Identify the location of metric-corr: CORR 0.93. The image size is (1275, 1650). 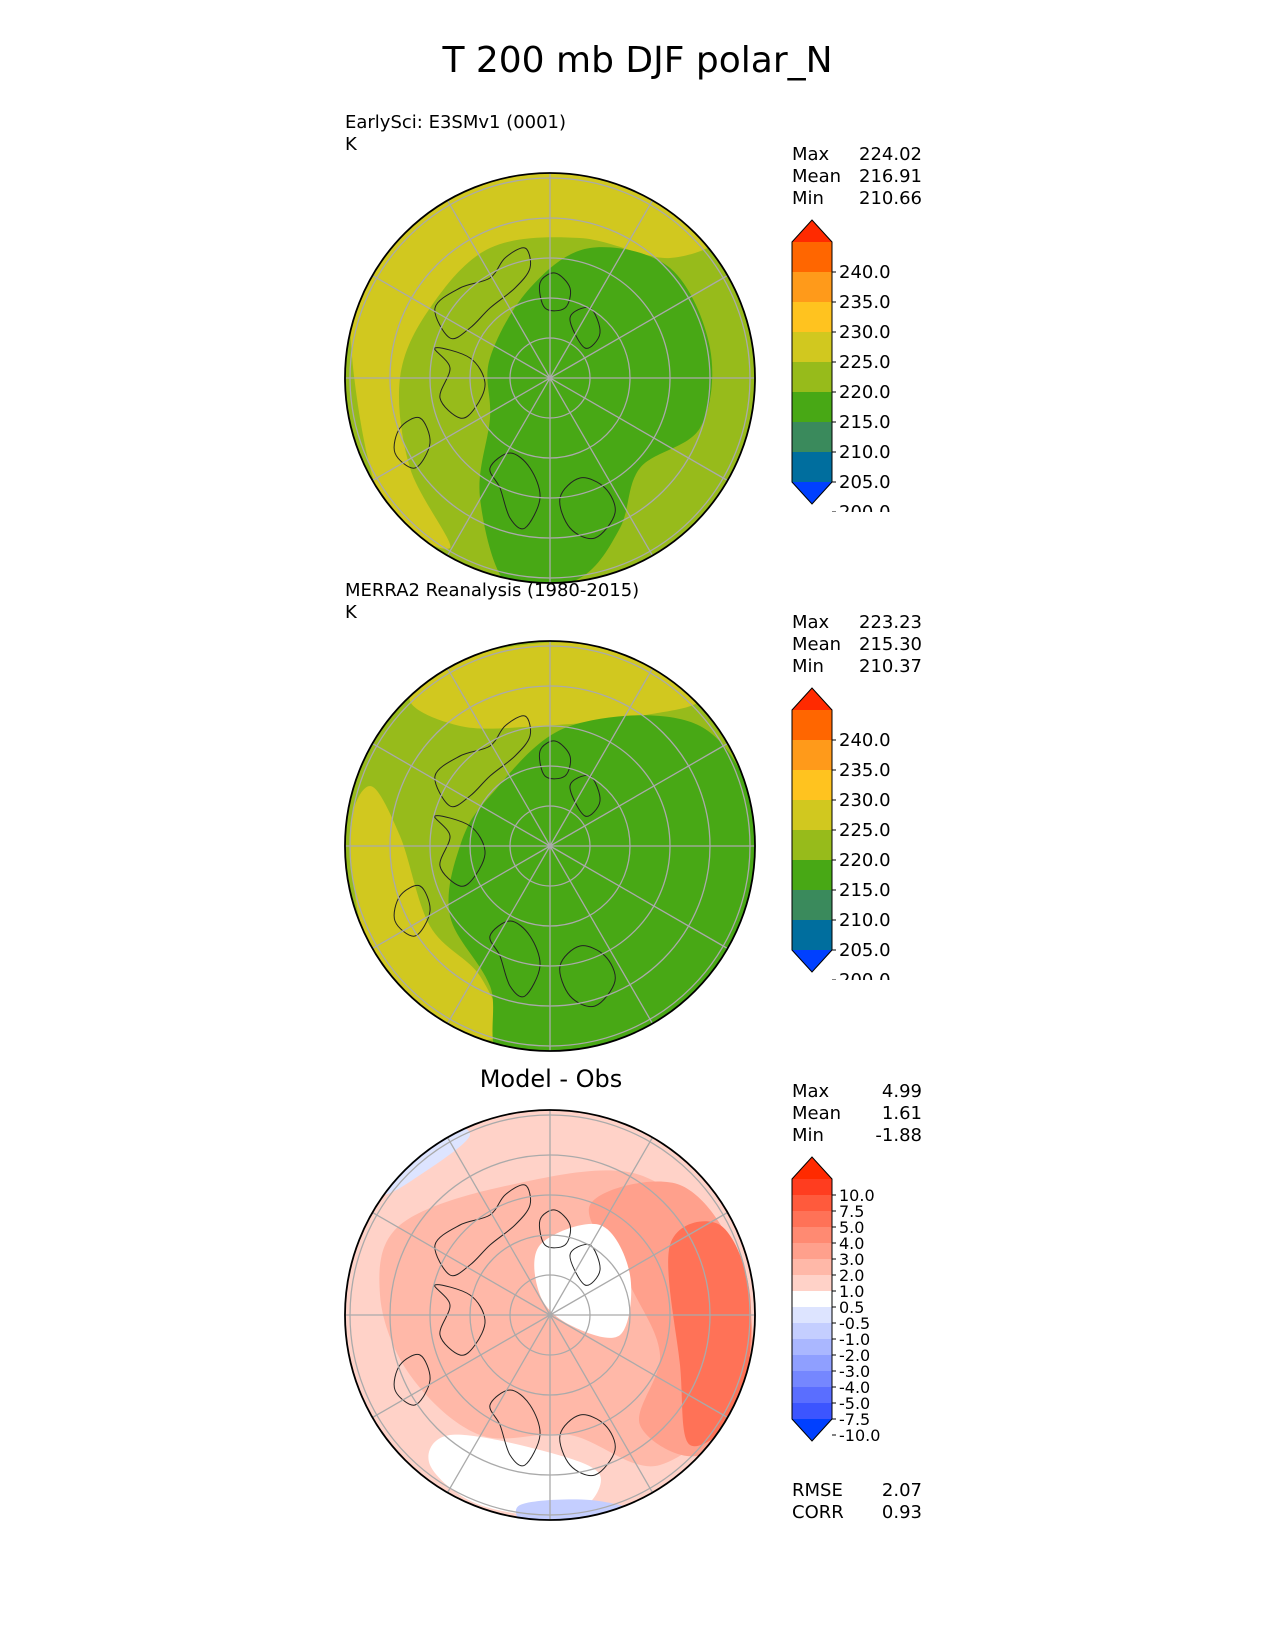
(857, 1513).